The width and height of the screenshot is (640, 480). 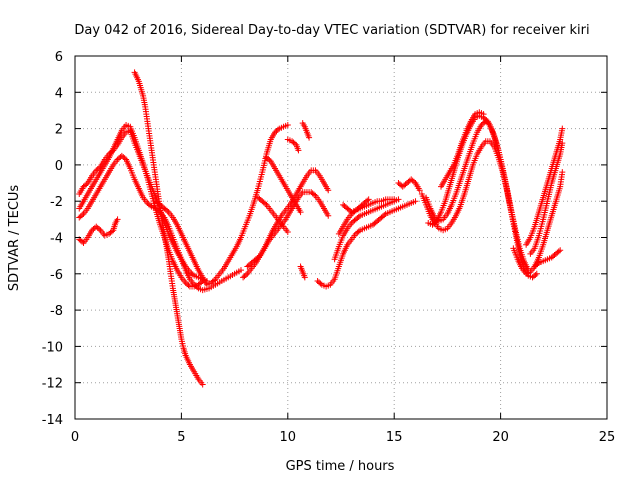 What do you see at coordinates (394, 437) in the screenshot?
I see `x-tick-label: 15` at bounding box center [394, 437].